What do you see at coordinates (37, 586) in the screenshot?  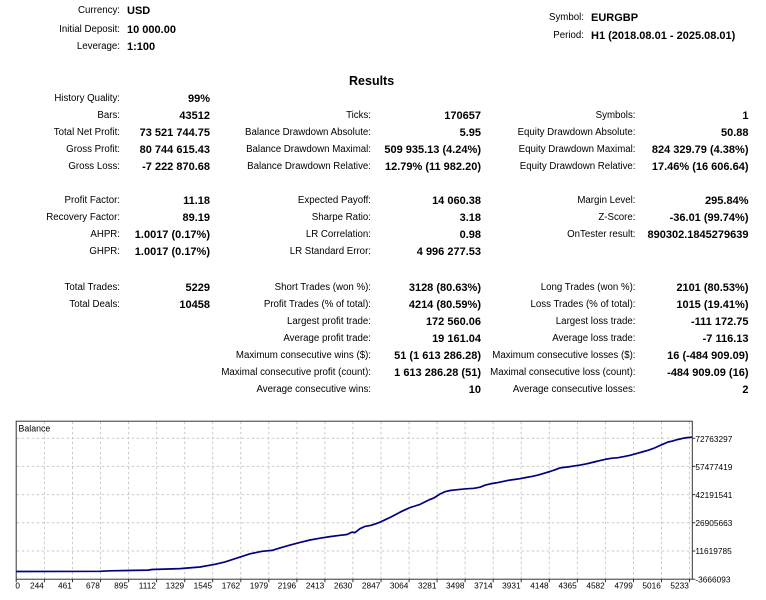 I see `svg-text: 244` at bounding box center [37, 586].